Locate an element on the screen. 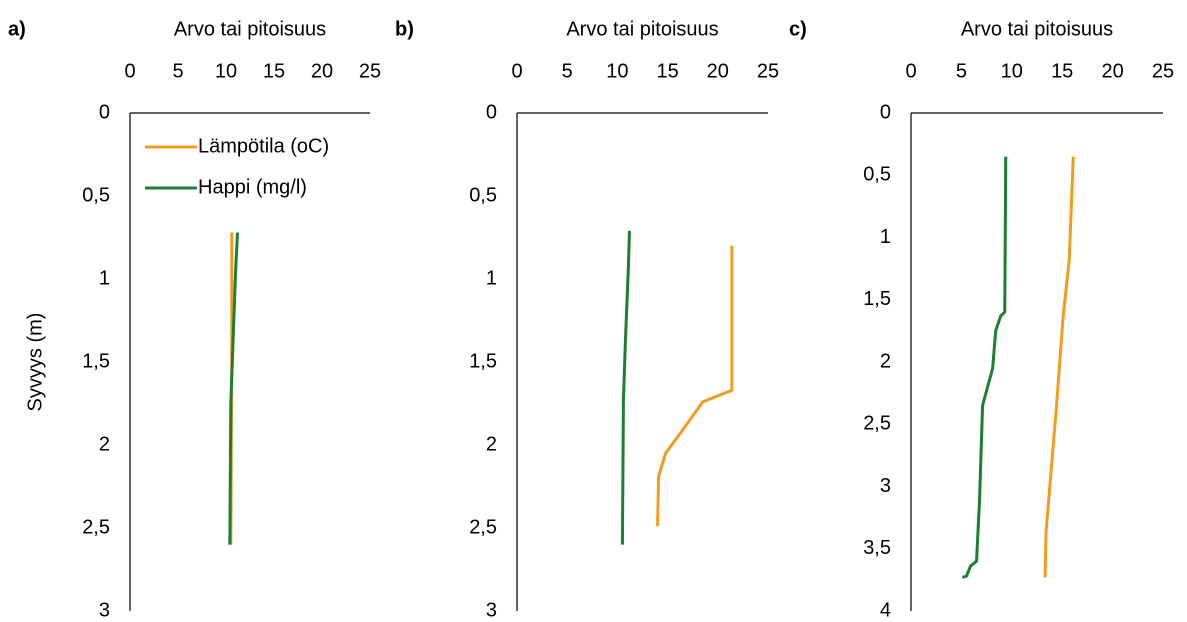 This screenshot has width=1187, height=622. panel-label: c) is located at coordinates (798, 29).